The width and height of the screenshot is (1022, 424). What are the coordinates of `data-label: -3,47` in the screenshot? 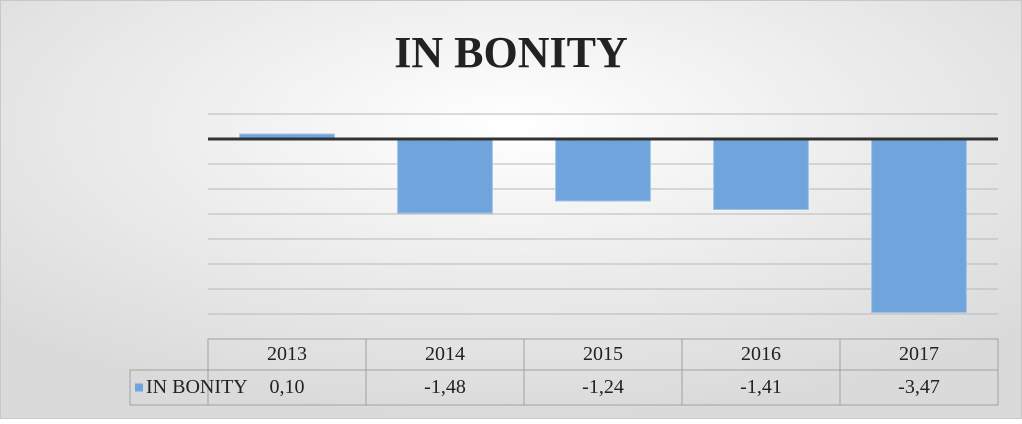 It's located at (919, 387).